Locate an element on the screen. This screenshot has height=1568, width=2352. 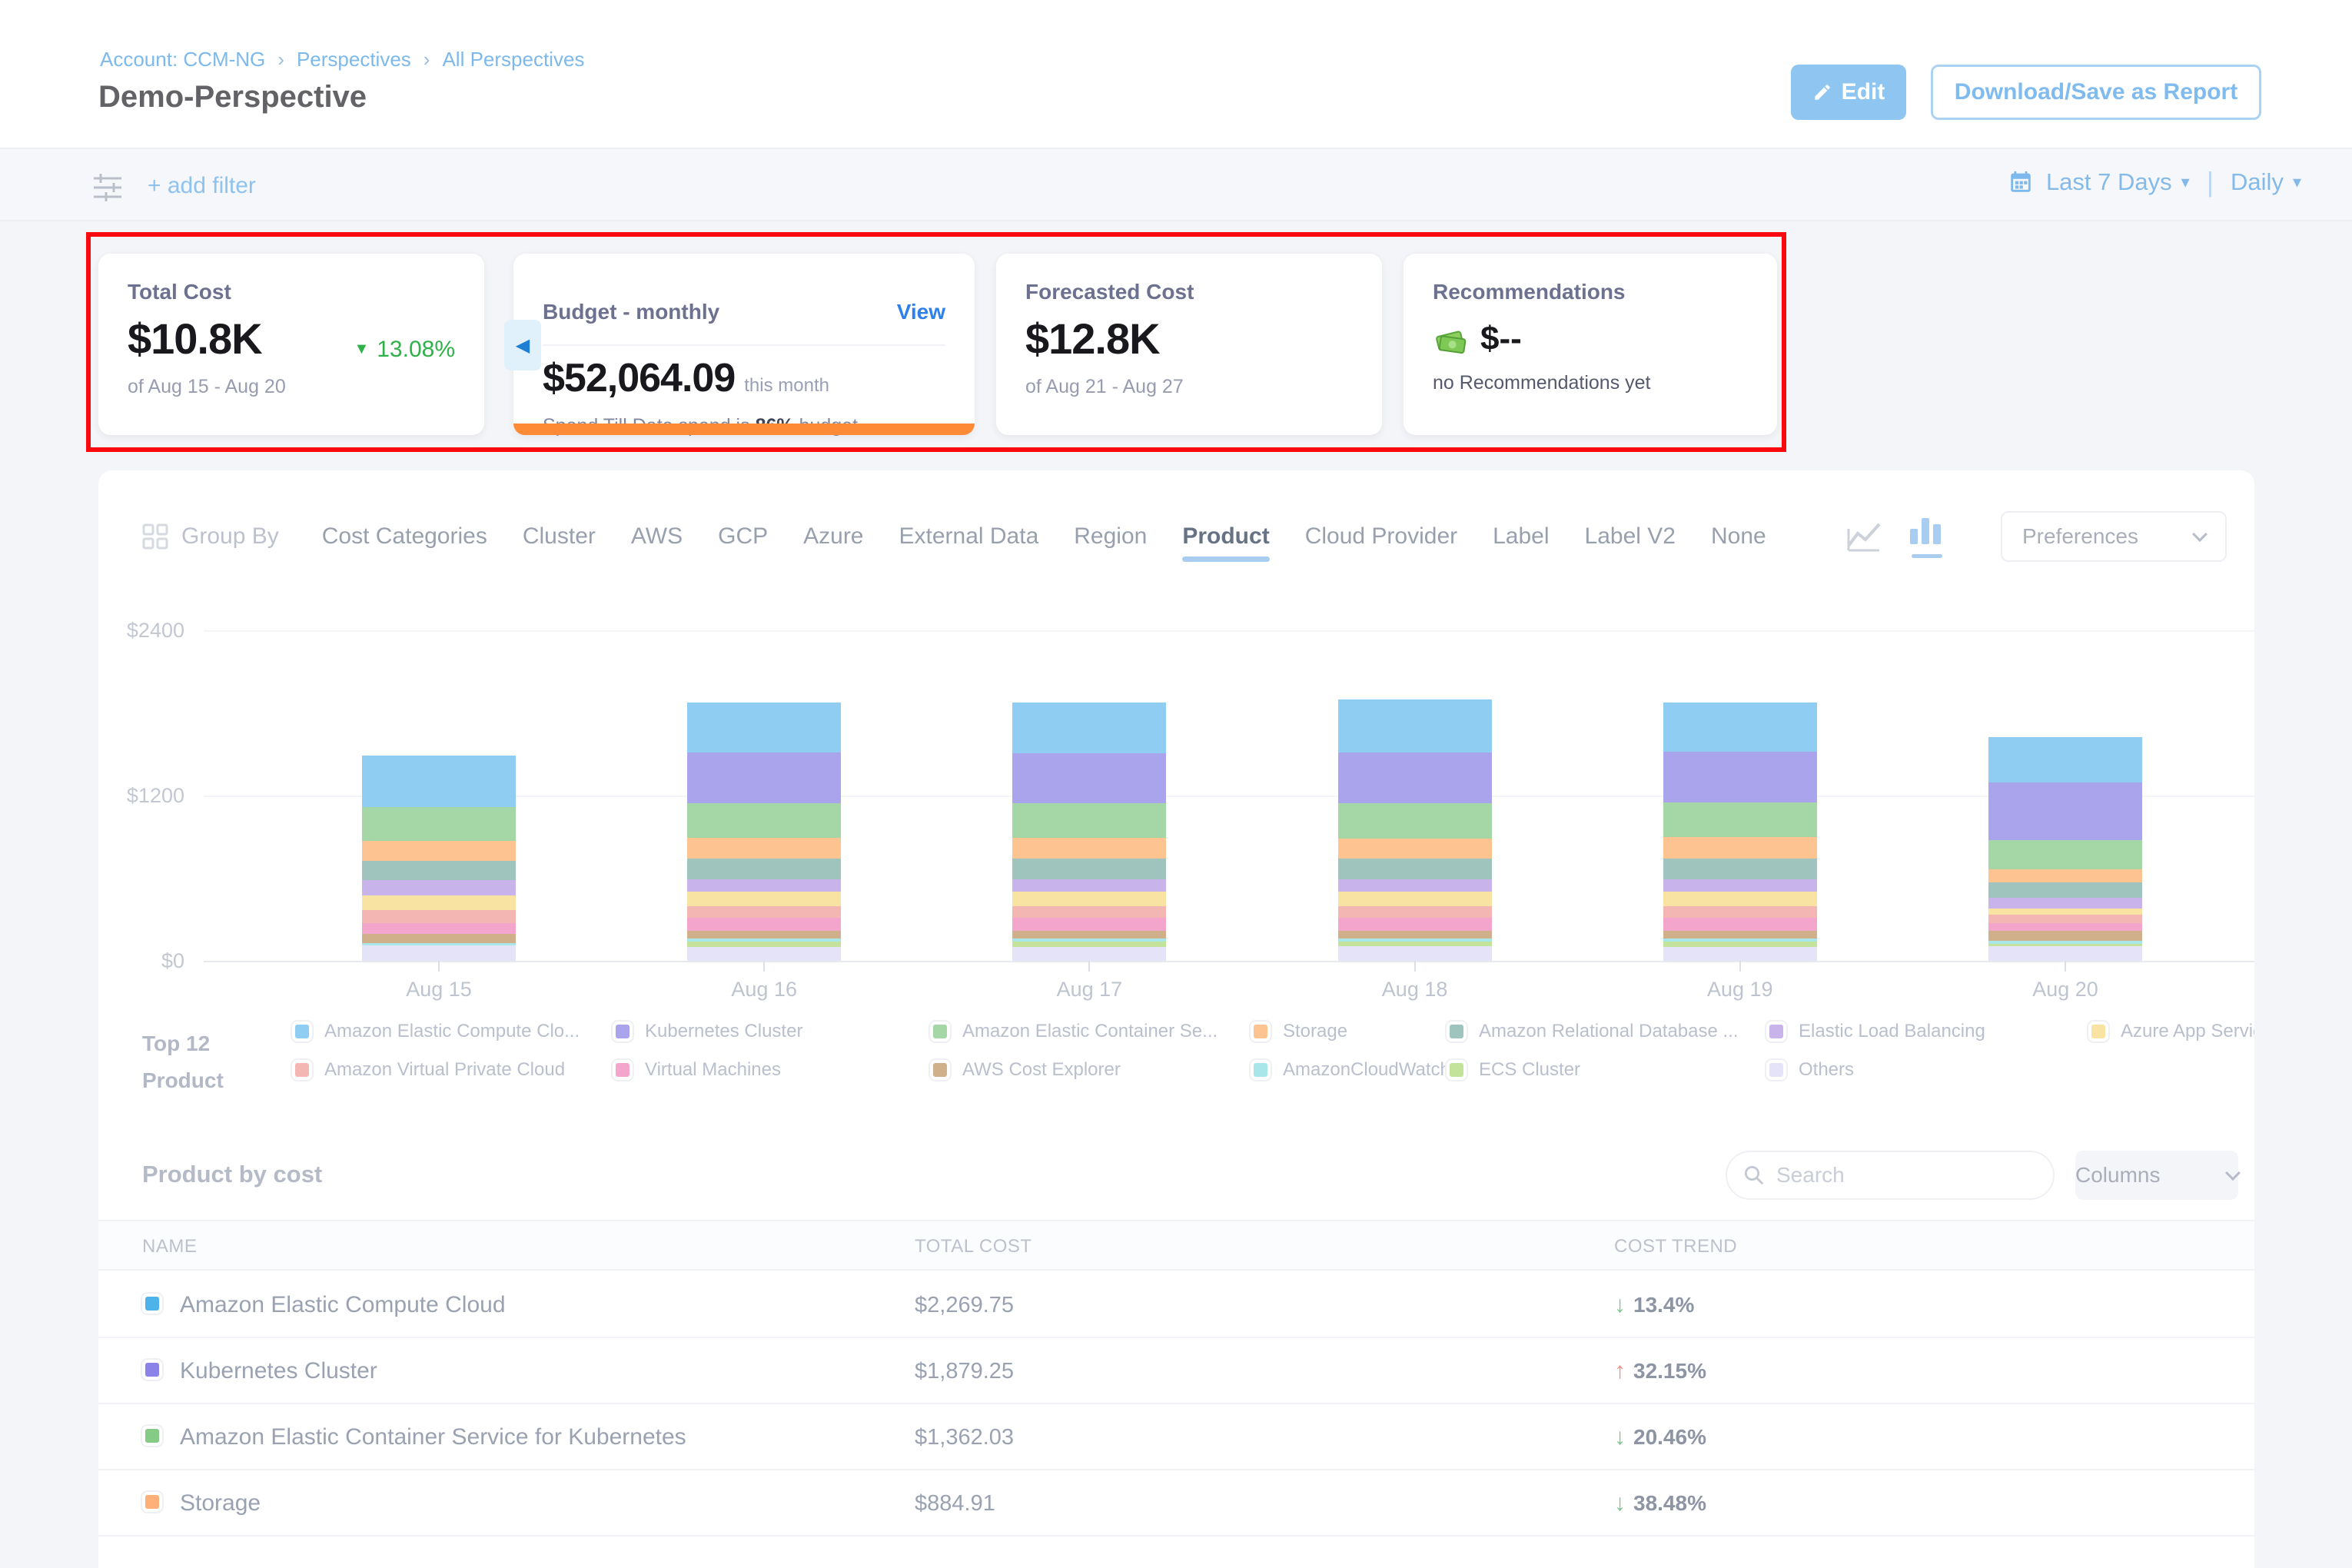
grid-icon is located at coordinates (155, 536).